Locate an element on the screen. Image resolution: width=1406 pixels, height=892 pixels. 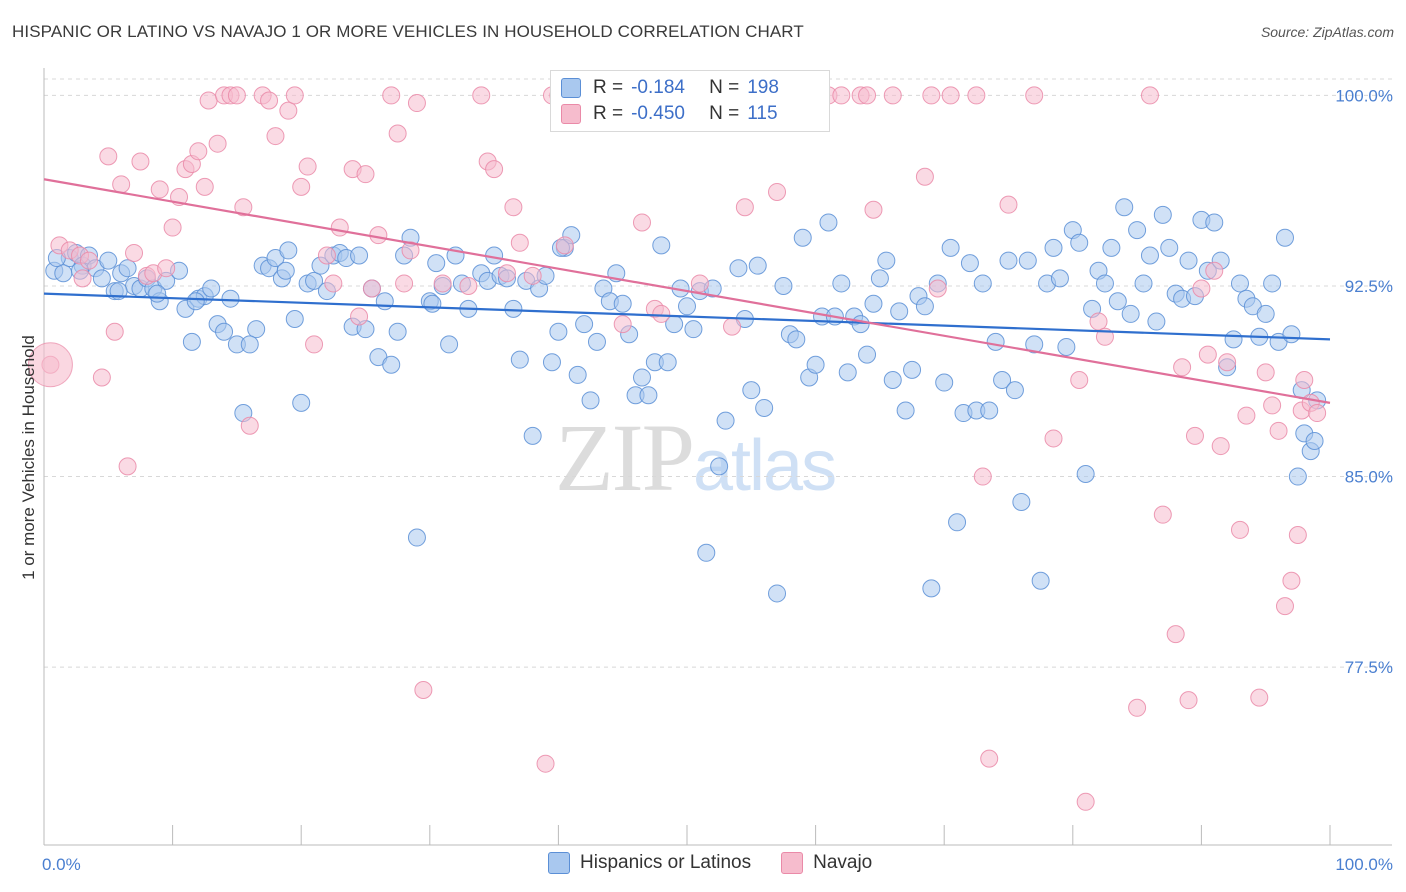
legend-swatch-hispanic is located at coordinates (571, 88).